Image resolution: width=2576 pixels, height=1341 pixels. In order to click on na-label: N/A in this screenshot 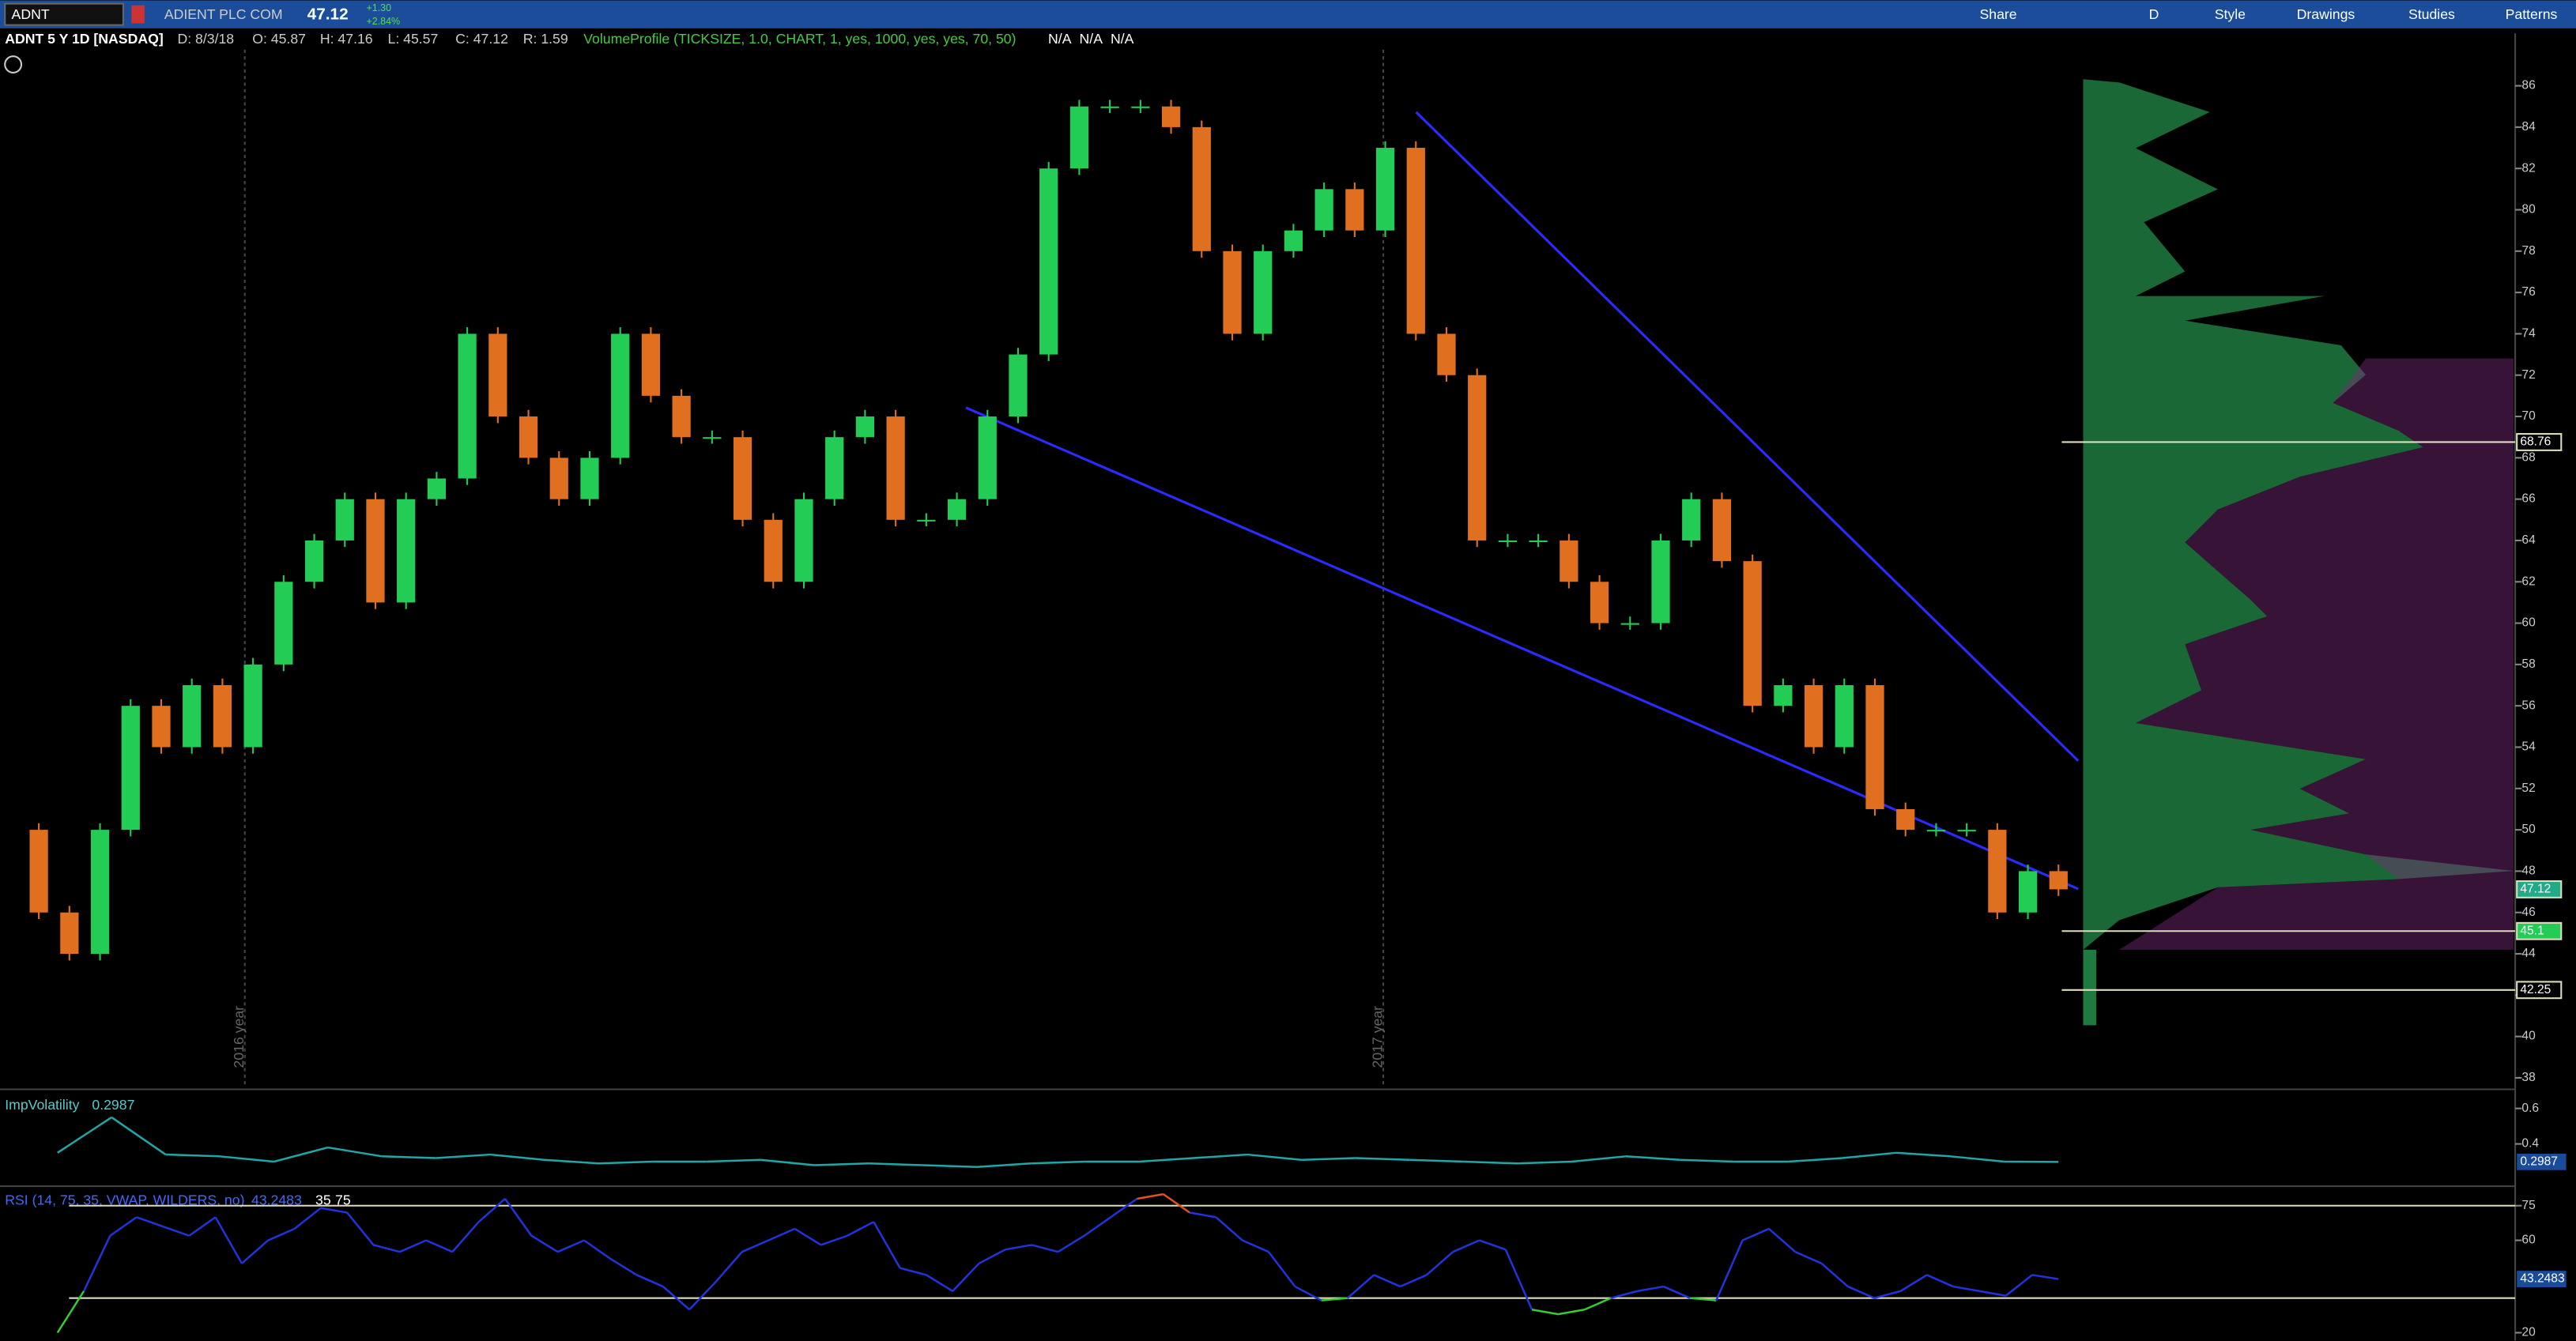, I will do `click(1122, 39)`.